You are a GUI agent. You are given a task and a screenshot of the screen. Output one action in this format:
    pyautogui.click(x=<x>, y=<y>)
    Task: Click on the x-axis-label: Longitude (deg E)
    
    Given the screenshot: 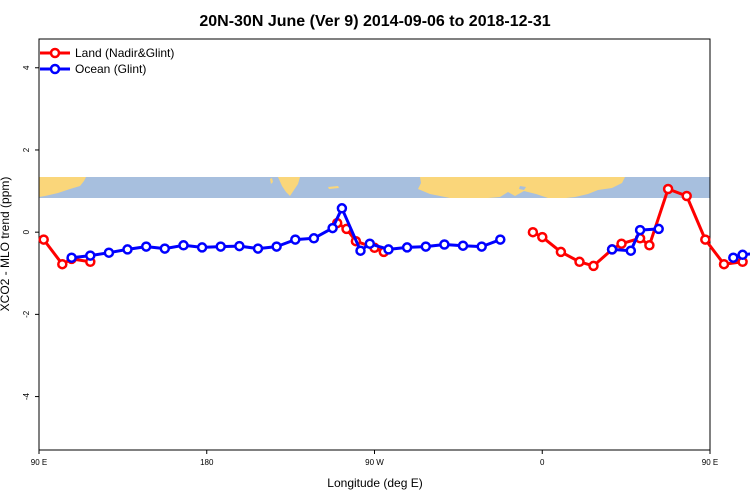 What is the action you would take?
    pyautogui.click(x=374, y=483)
    